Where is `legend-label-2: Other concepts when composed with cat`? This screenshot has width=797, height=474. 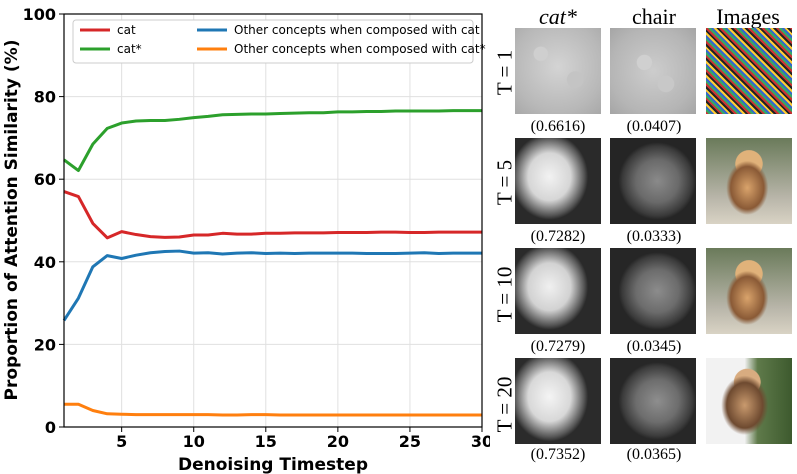
legend-label-2: Other concepts when composed with cat is located at coordinates (357, 30).